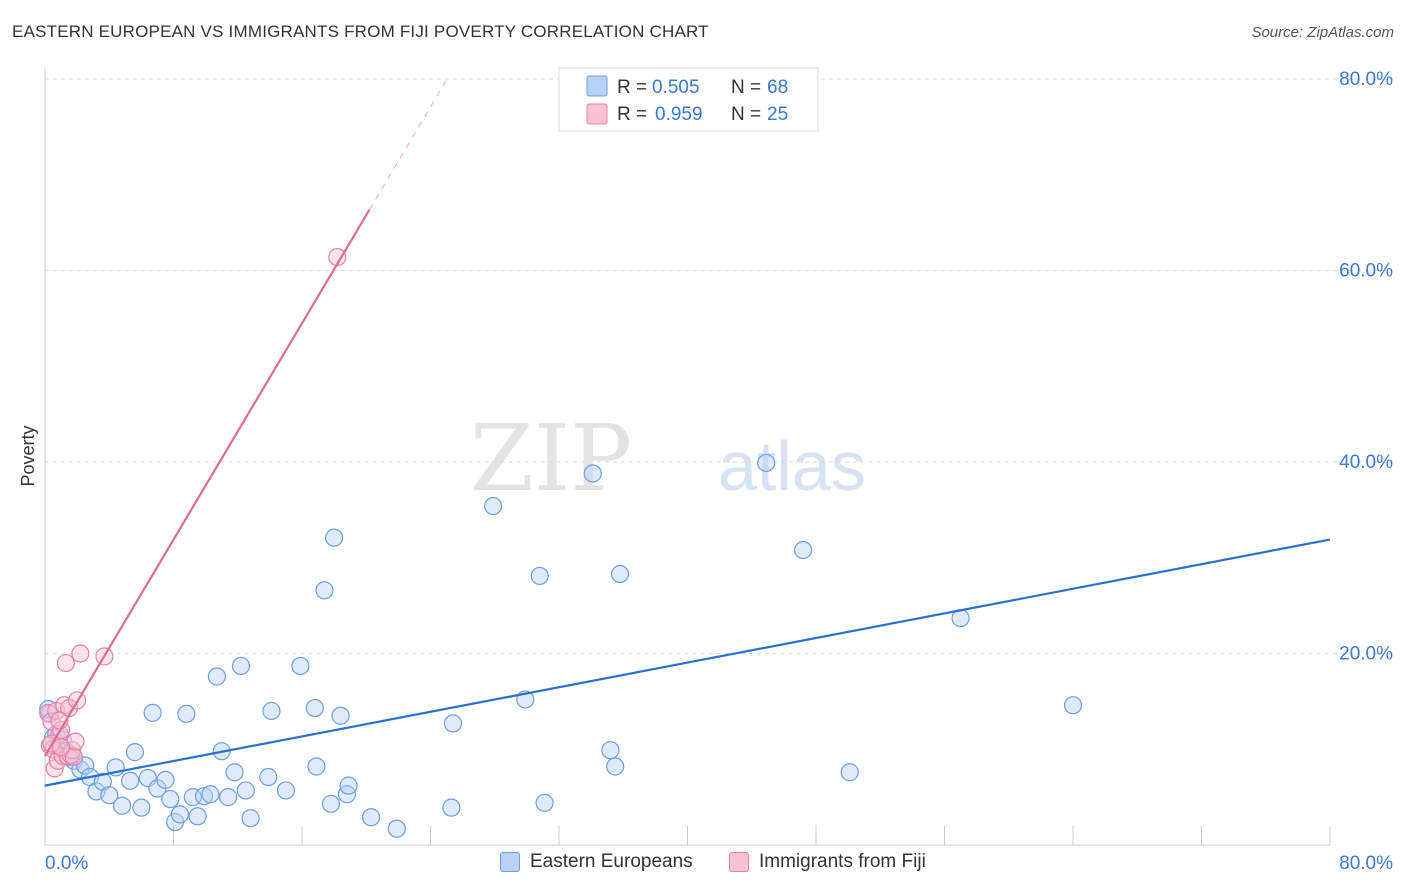 This screenshot has height=892, width=1406. What do you see at coordinates (551, 458) in the screenshot?
I see `watermark-zip: ZIP` at bounding box center [551, 458].